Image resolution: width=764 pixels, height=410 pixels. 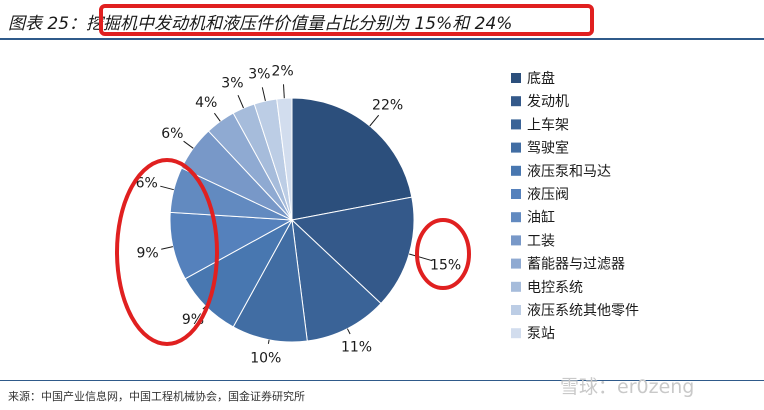 What do you see at coordinates (382, 39) in the screenshot?
I see `top-rule` at bounding box center [382, 39].